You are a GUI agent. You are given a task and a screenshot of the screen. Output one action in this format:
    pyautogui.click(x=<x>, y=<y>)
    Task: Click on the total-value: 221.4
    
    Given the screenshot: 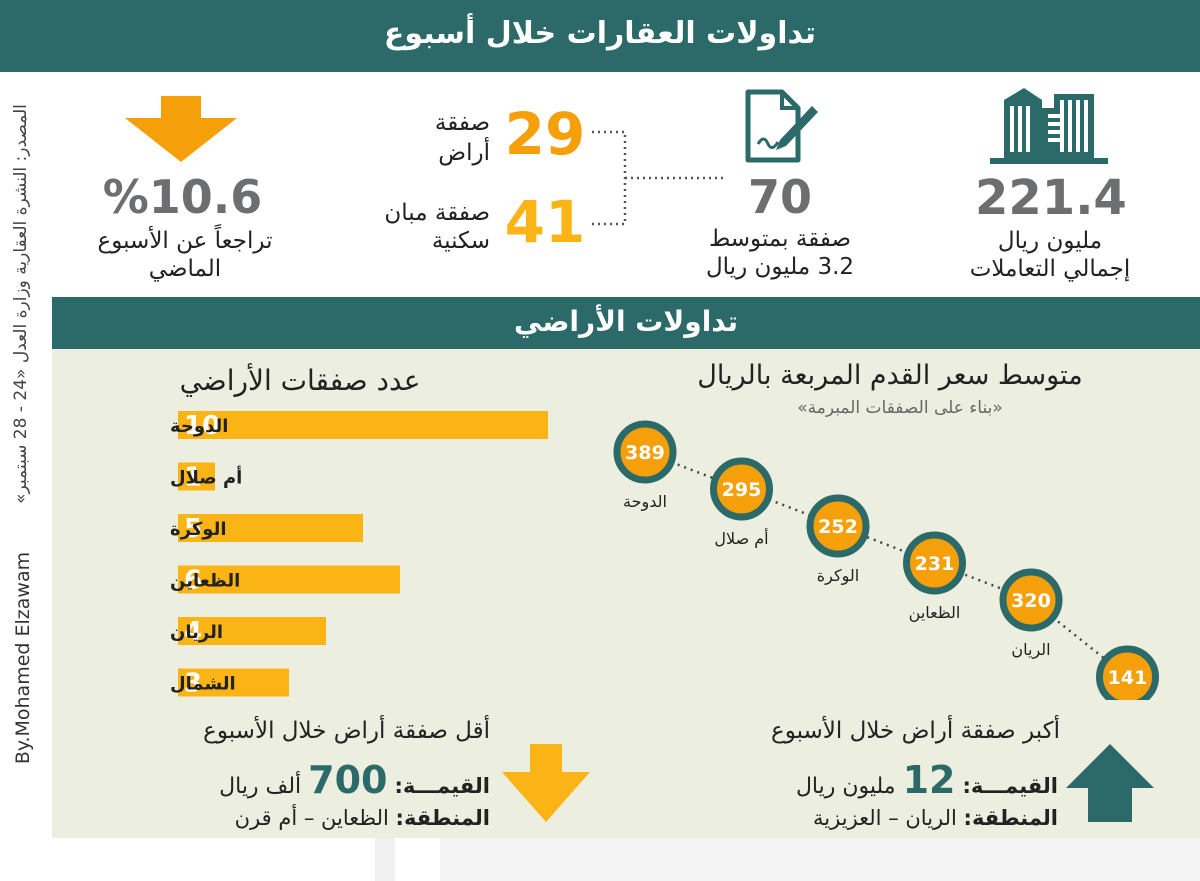 What is the action you would take?
    pyautogui.click(x=1051, y=198)
    